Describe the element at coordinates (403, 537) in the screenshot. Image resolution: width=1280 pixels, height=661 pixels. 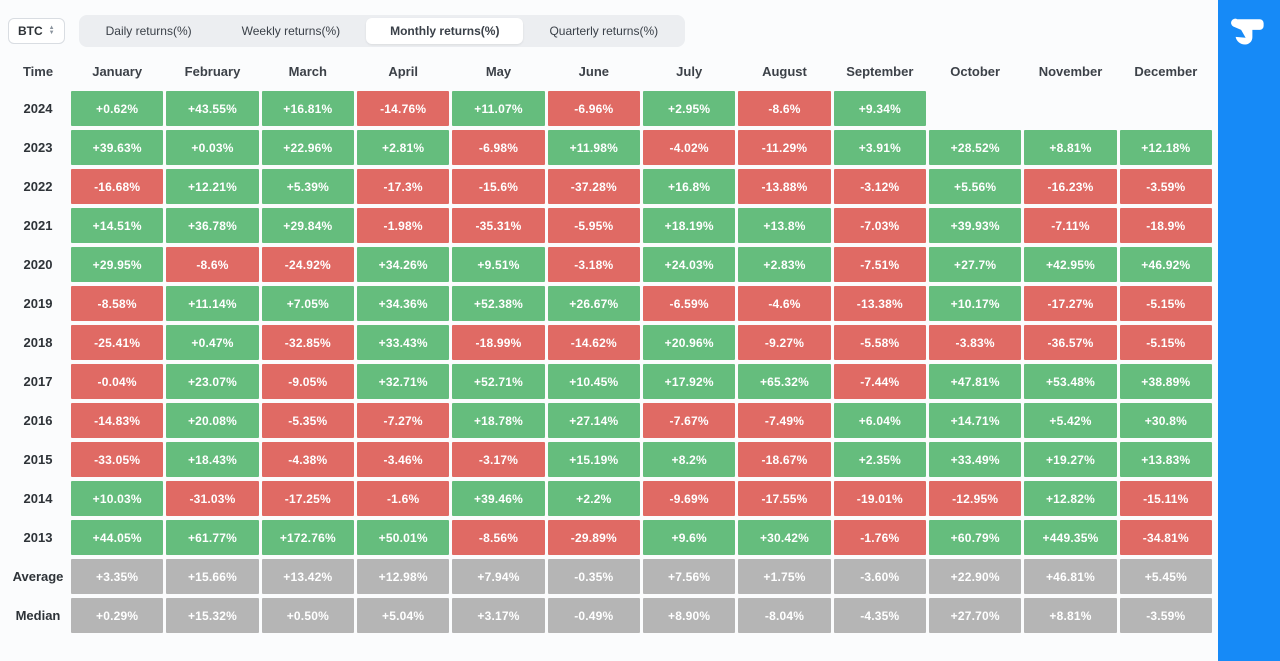
I see `return-cell: +50.01%` at that location.